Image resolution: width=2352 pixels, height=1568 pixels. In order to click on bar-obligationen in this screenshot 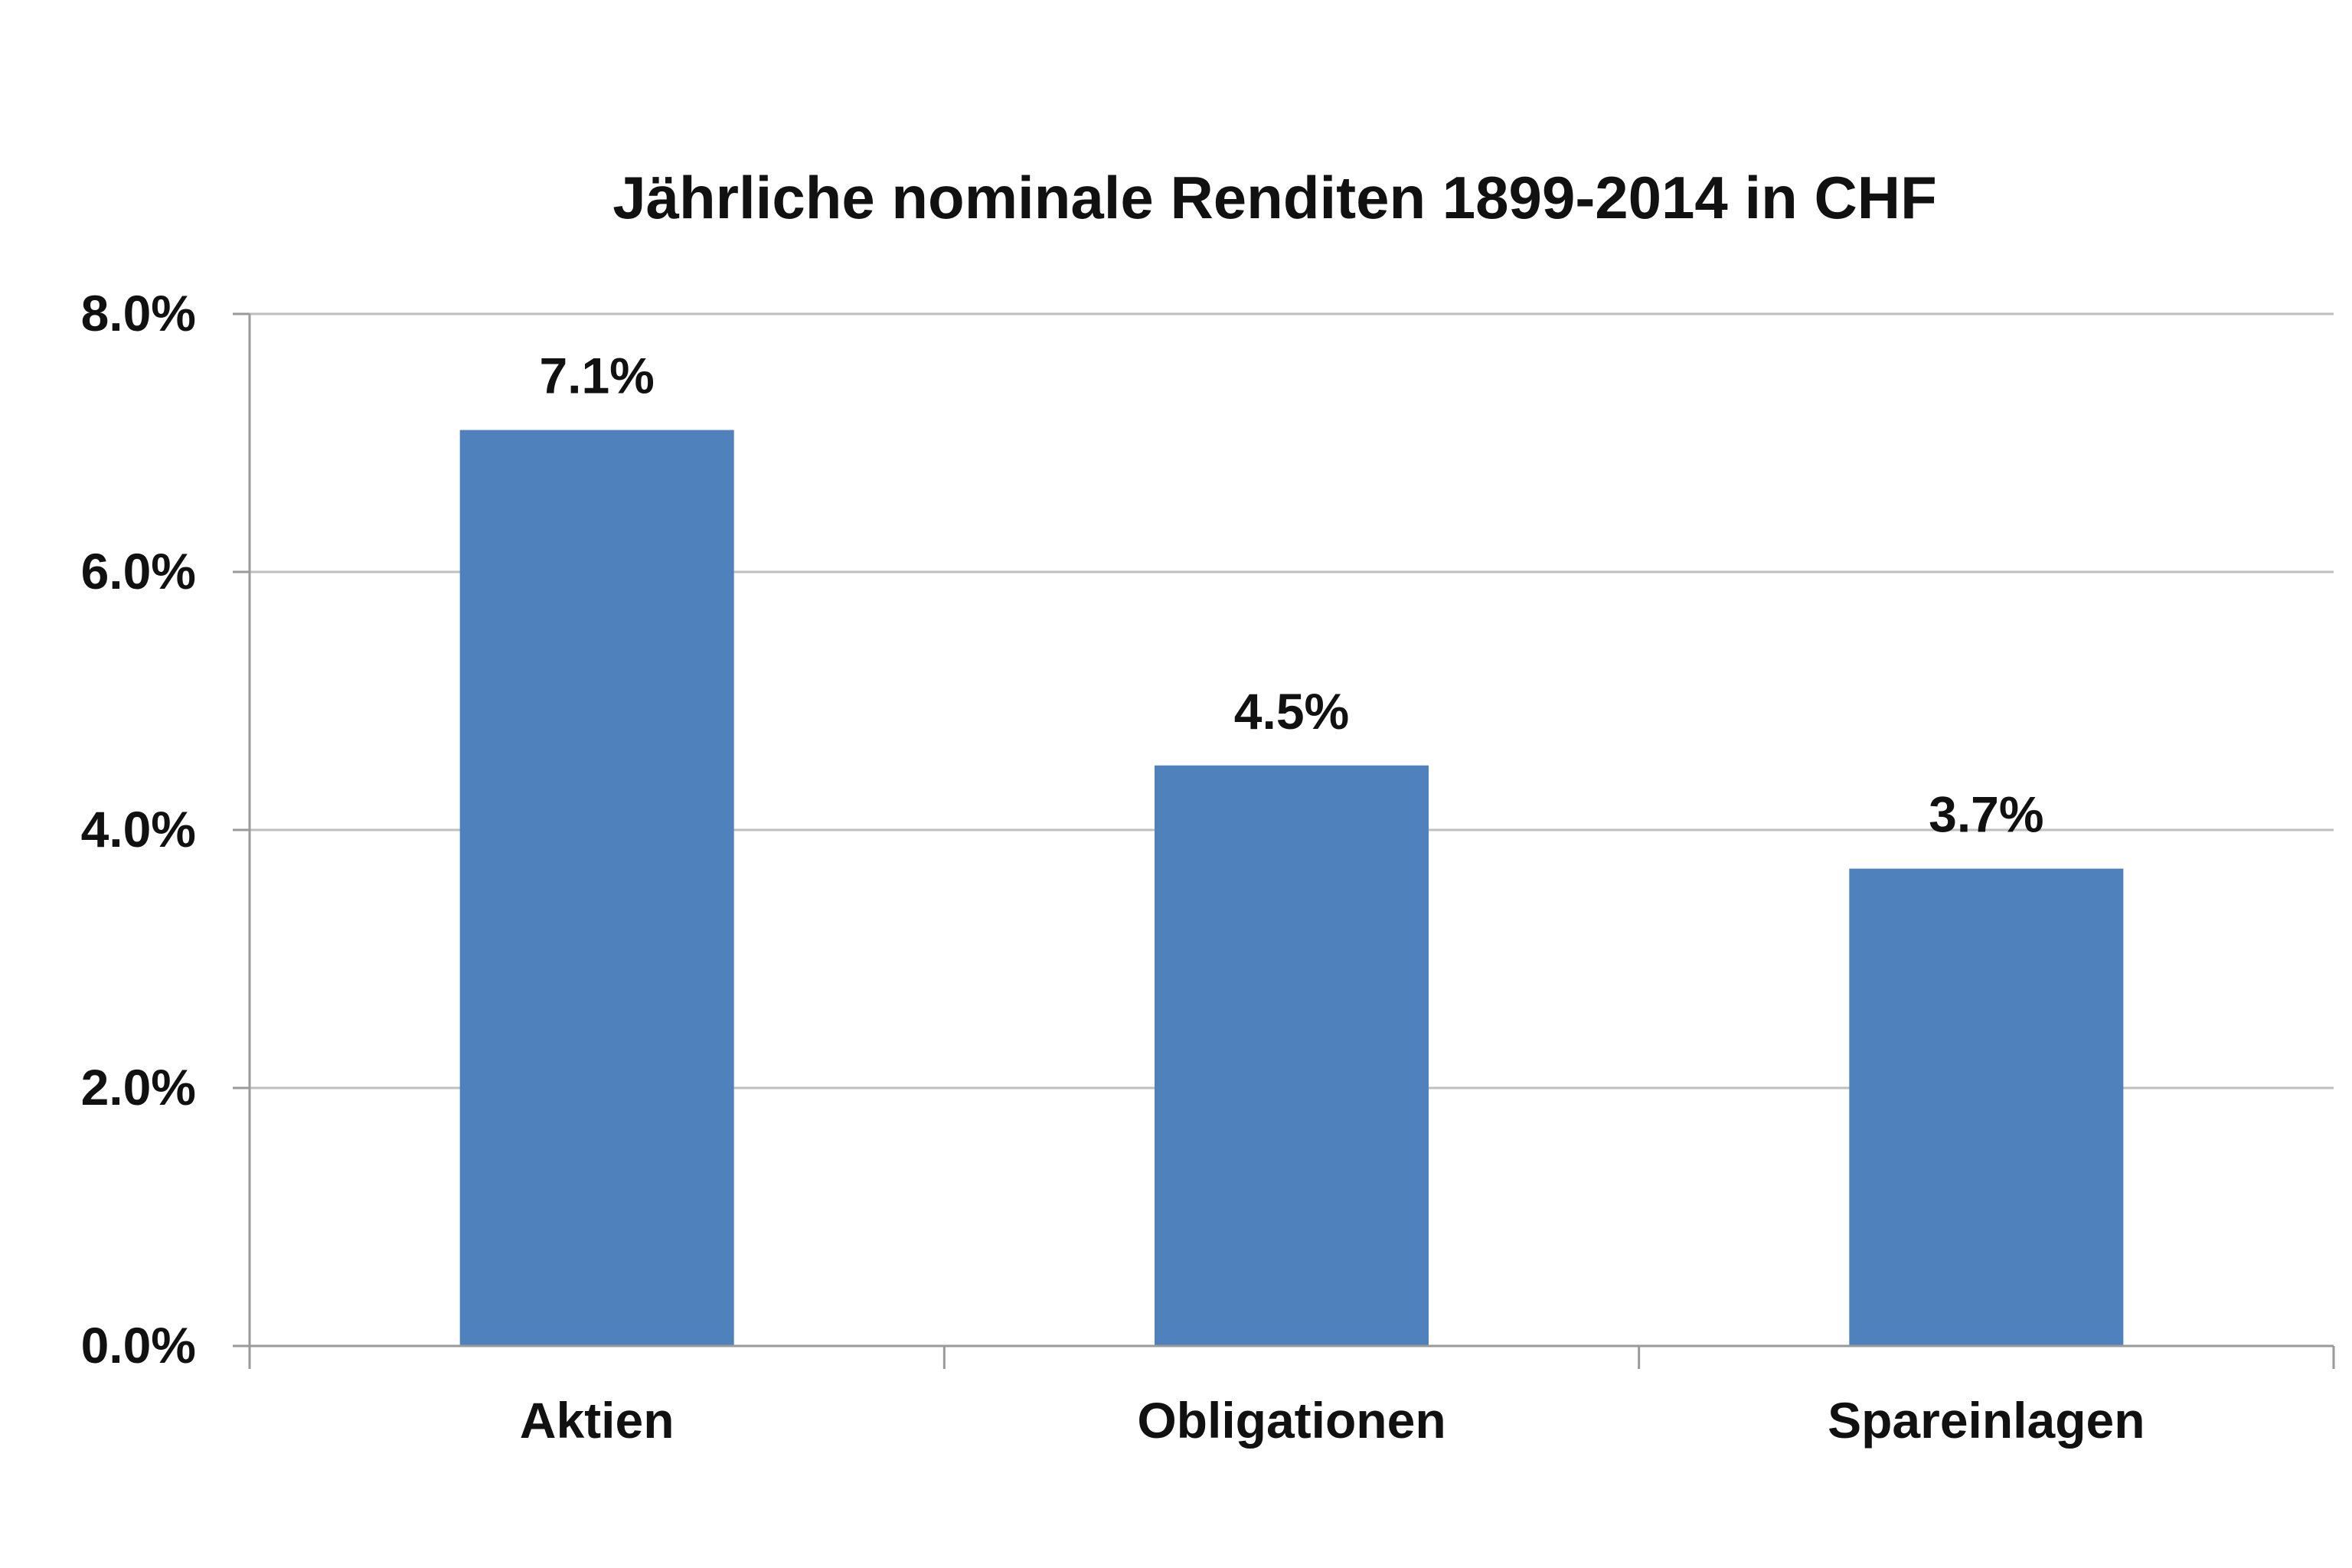, I will do `click(1292, 1055)`.